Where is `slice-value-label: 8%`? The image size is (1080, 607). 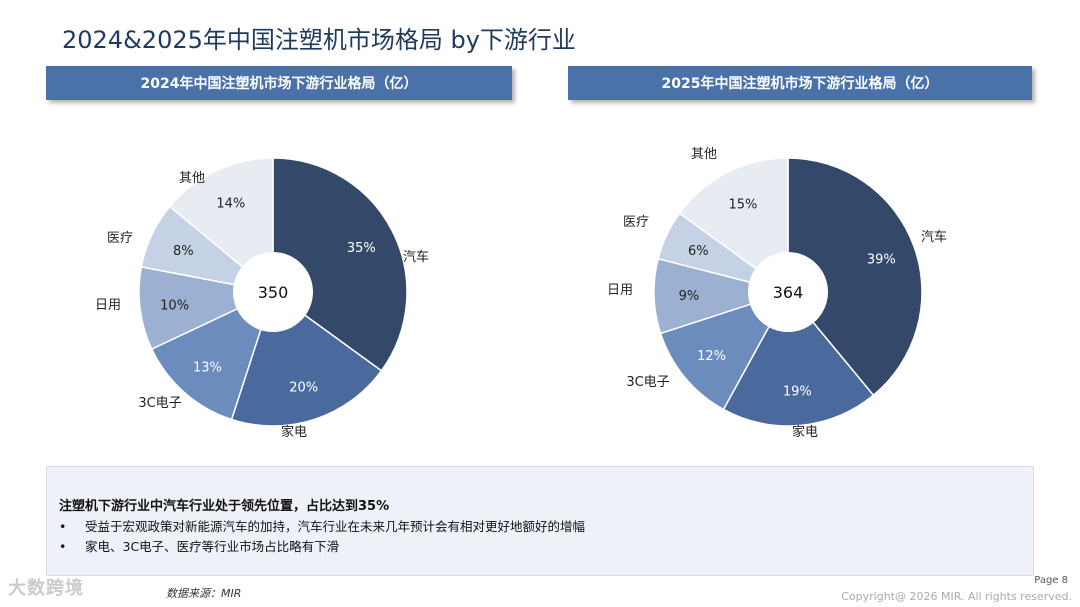 slice-value-label: 8% is located at coordinates (183, 251).